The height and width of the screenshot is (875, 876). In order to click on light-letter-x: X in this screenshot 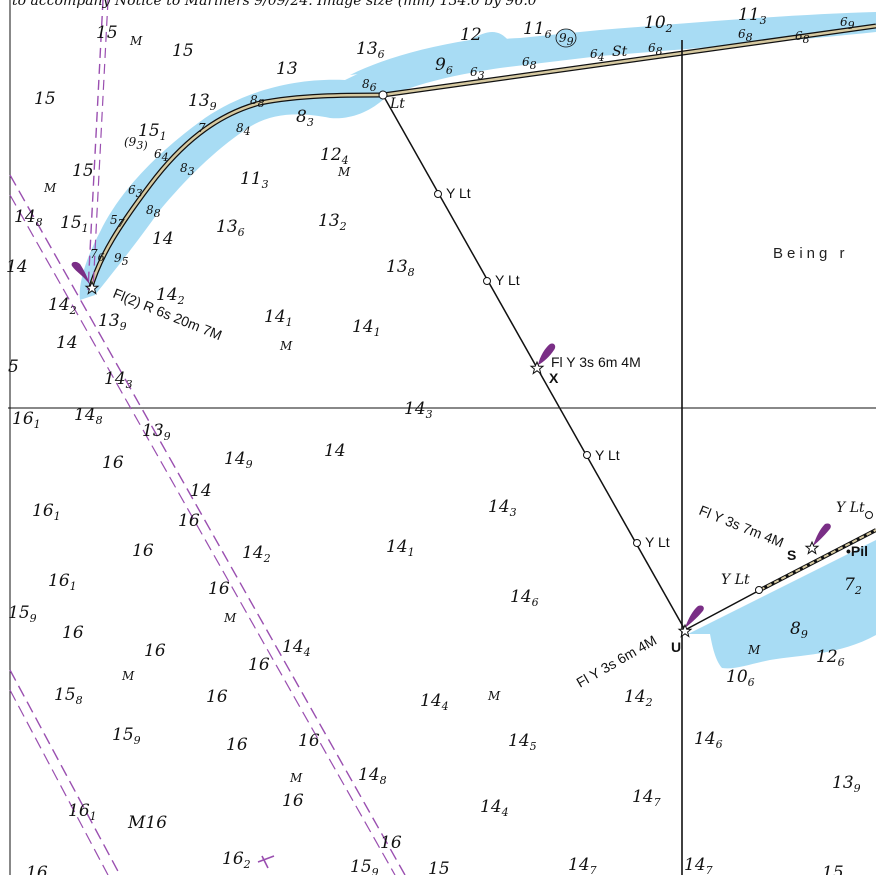, I will do `click(554, 378)`.